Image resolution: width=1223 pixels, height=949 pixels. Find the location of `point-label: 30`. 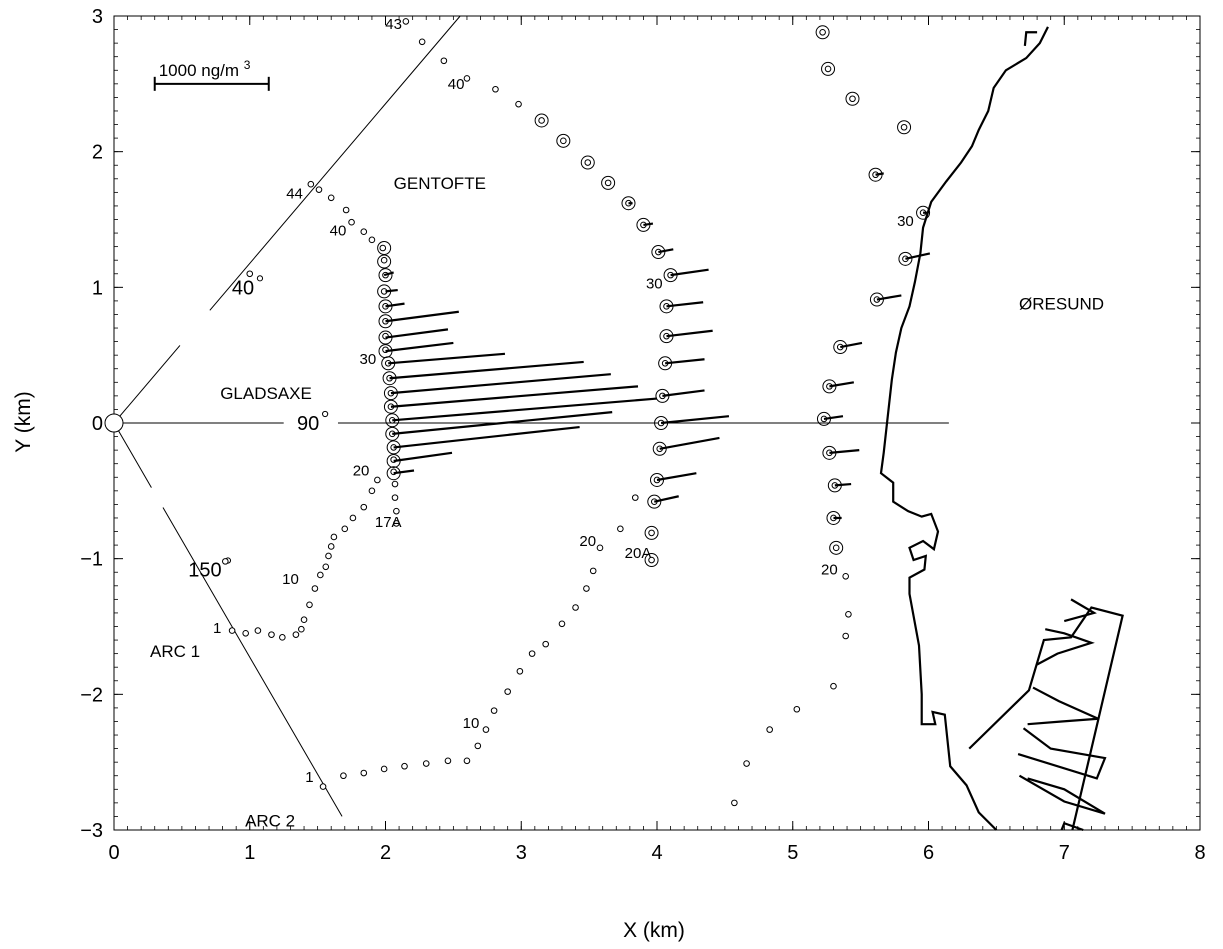

point-label: 30 is located at coordinates (905, 221).